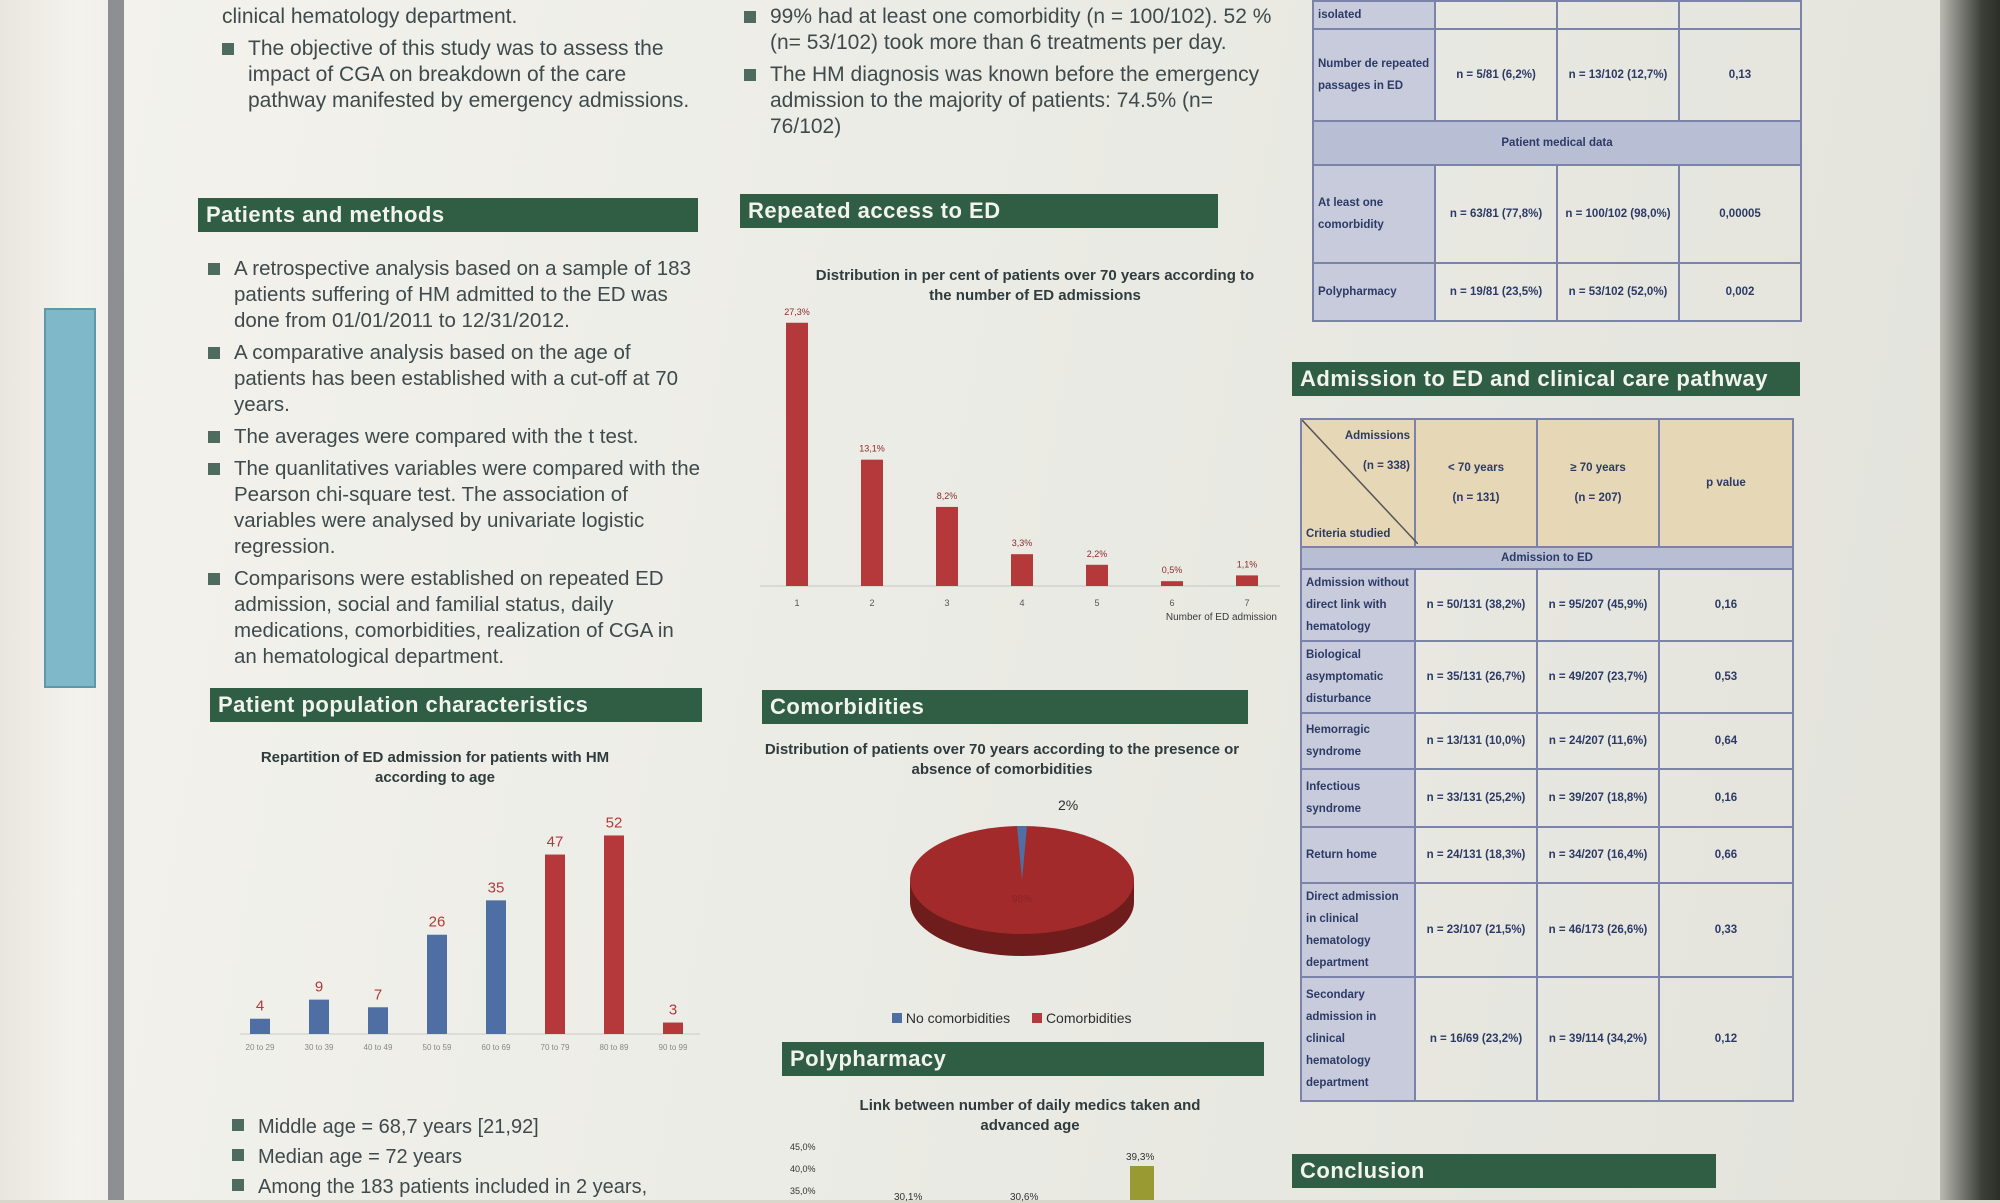  I want to click on table-cell: 0,16, so click(1726, 798).